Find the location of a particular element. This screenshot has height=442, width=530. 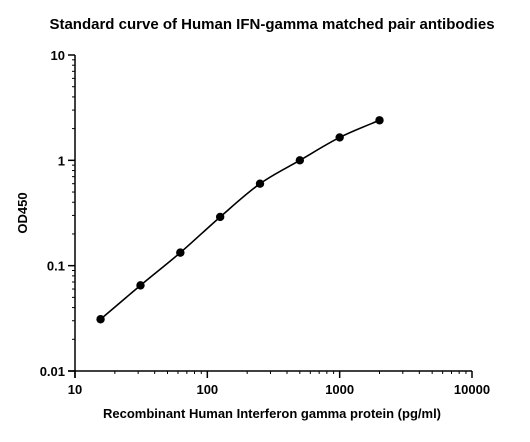

y-tick-label: 10 is located at coordinates (58, 55).